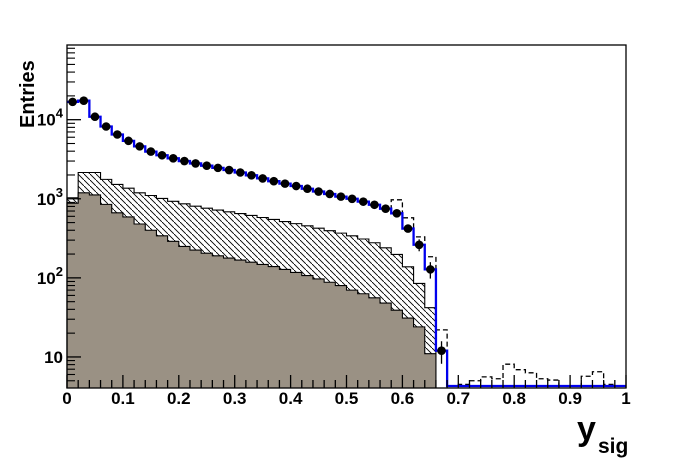  What do you see at coordinates (586, 429) in the screenshot?
I see `x-axis-title-main: y` at bounding box center [586, 429].